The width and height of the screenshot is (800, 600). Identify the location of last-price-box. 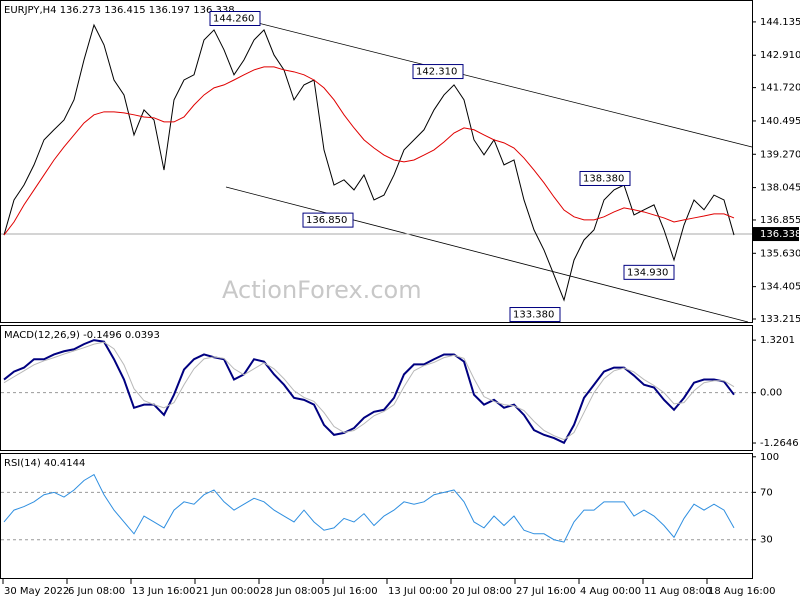
(776, 234).